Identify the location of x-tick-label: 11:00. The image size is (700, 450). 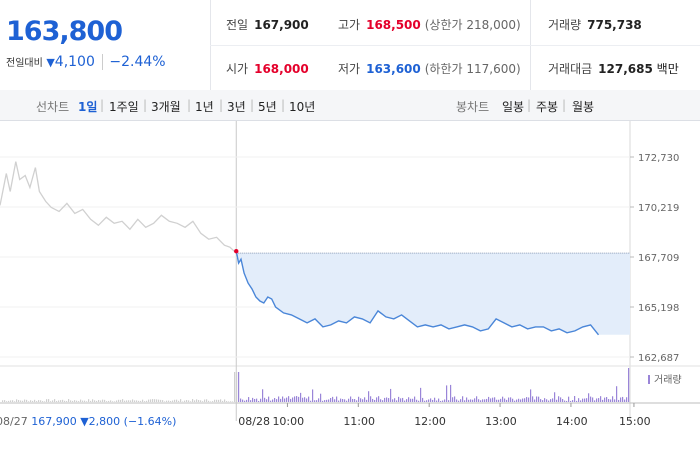
(359, 421).